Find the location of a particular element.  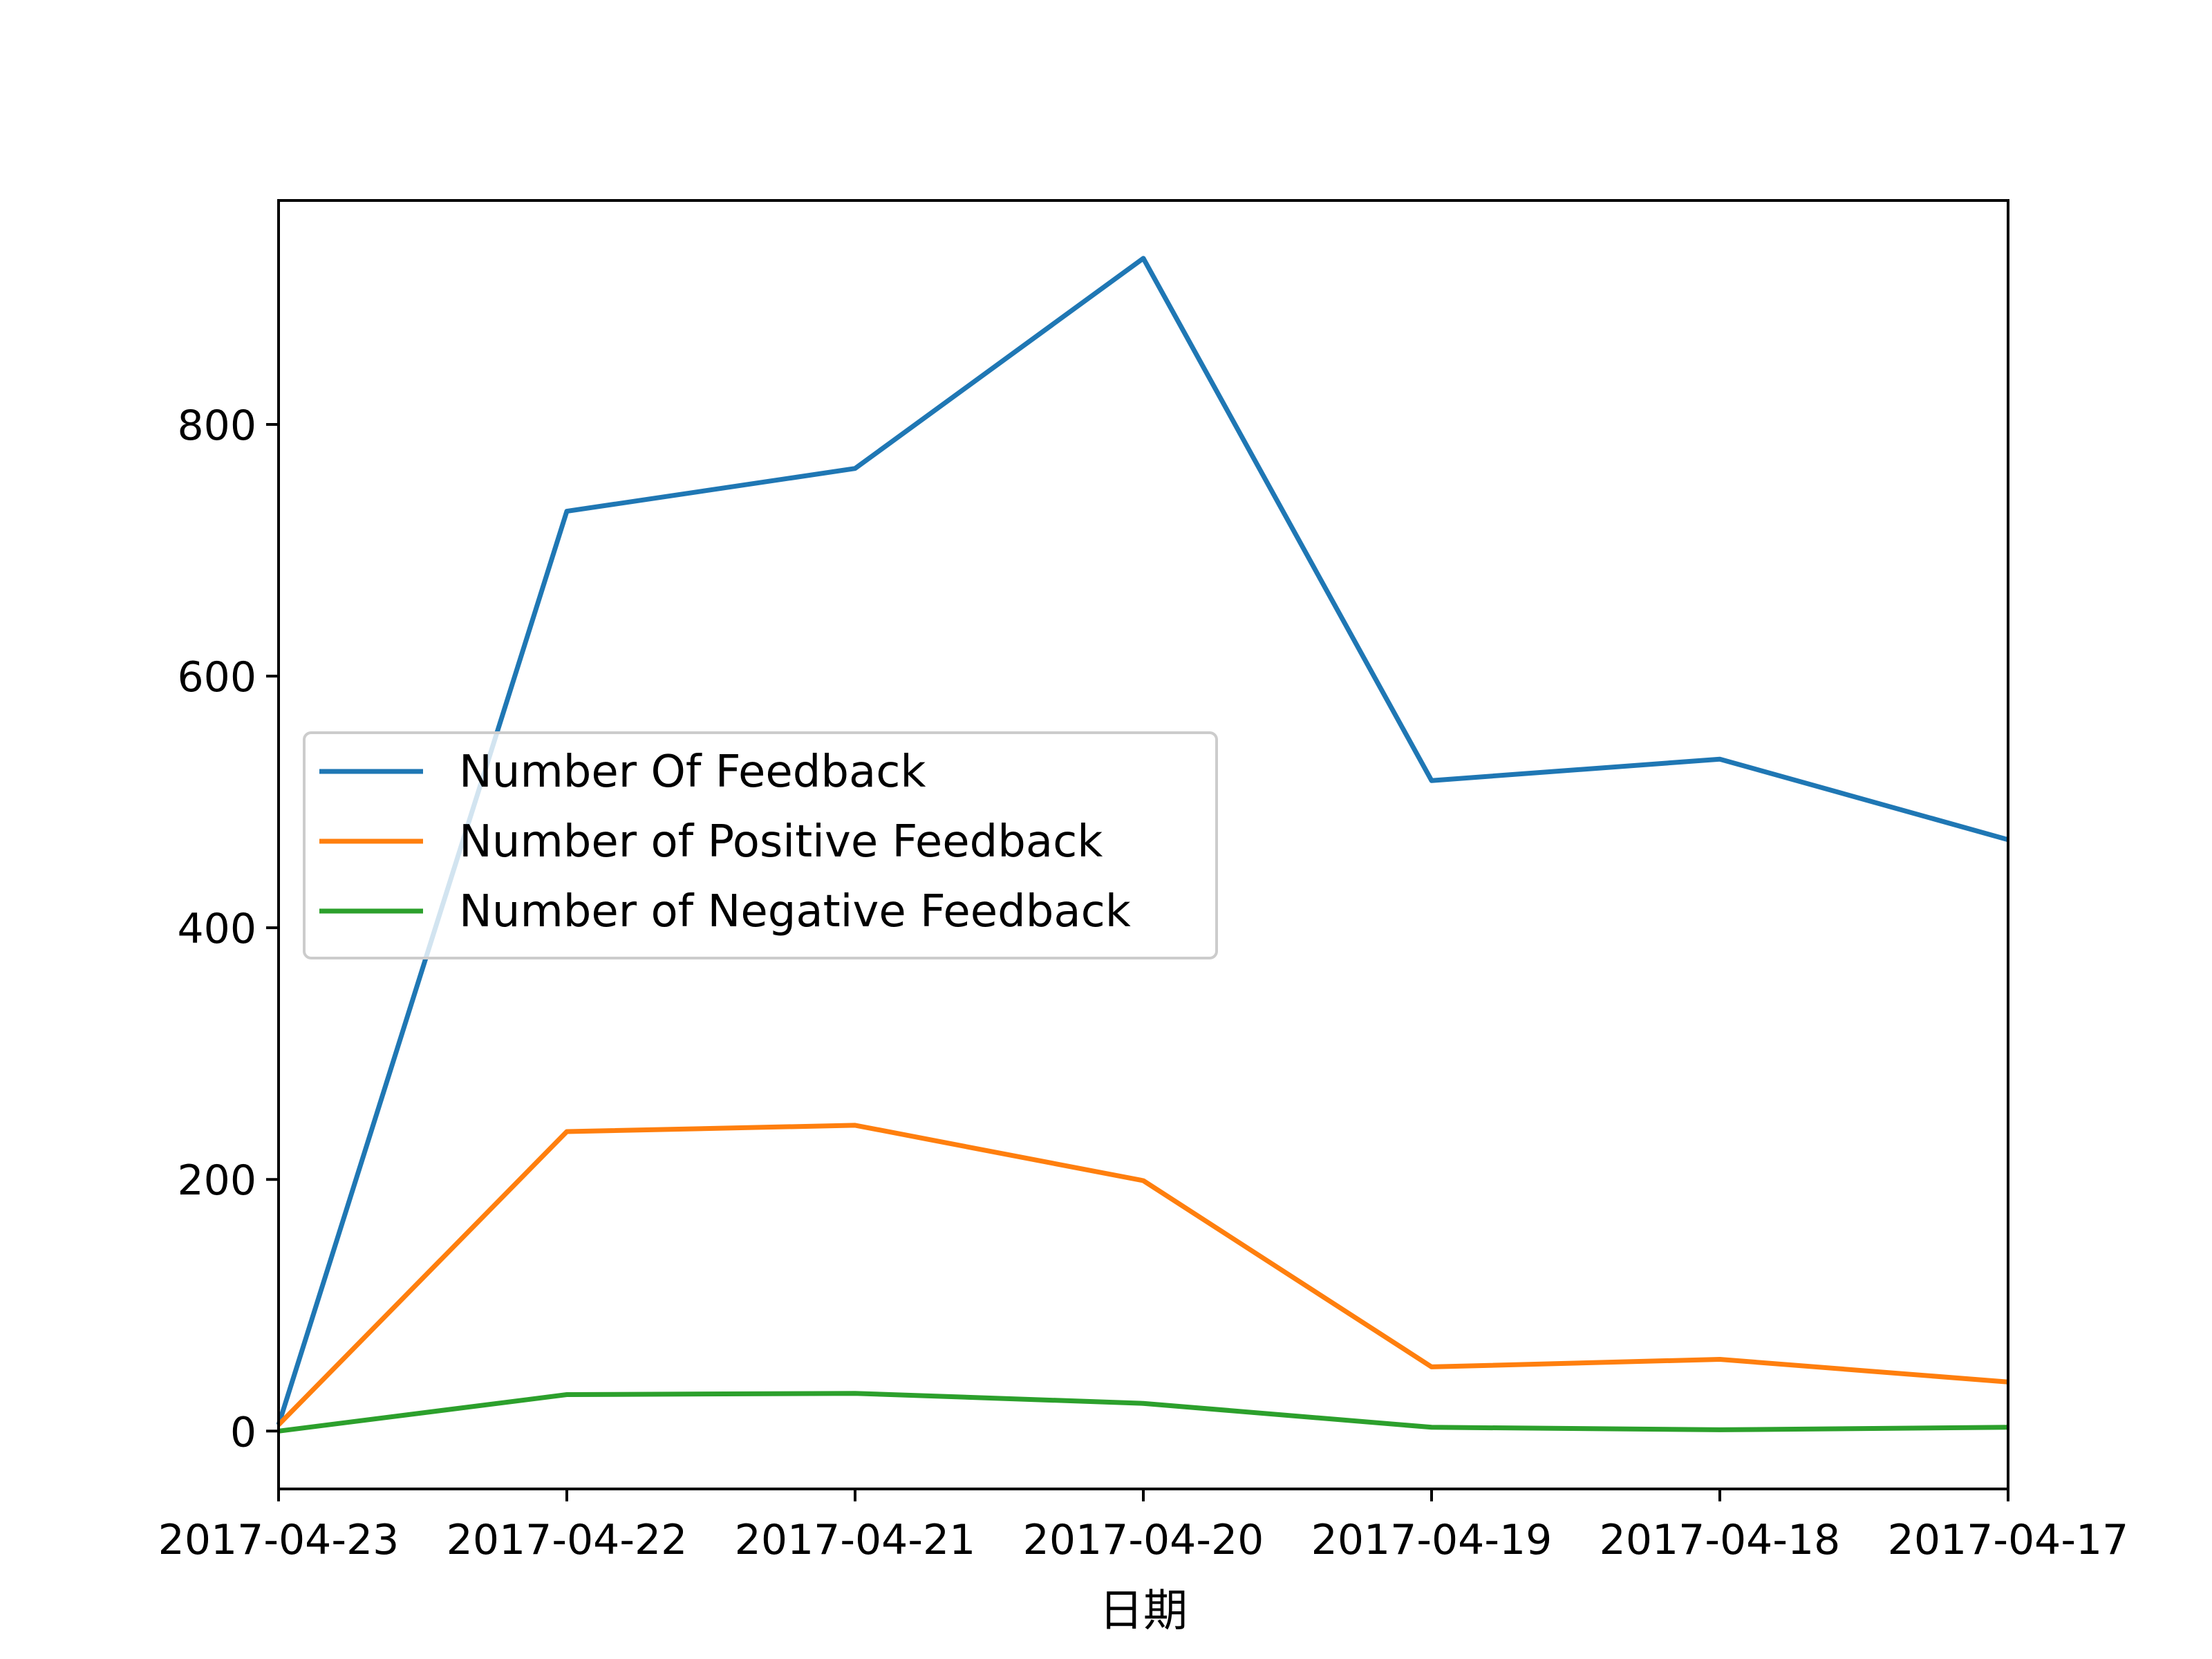

x-tick-label: 2017-04-17 is located at coordinates (2008, 1540).